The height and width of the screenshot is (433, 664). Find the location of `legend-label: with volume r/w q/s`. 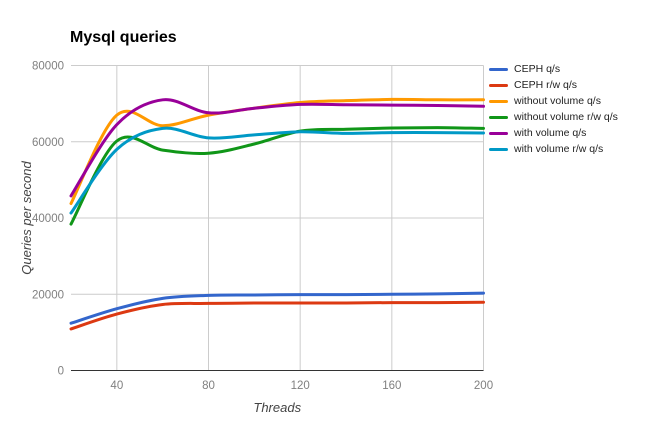

legend-label: with volume r/w q/s is located at coordinates (559, 149).